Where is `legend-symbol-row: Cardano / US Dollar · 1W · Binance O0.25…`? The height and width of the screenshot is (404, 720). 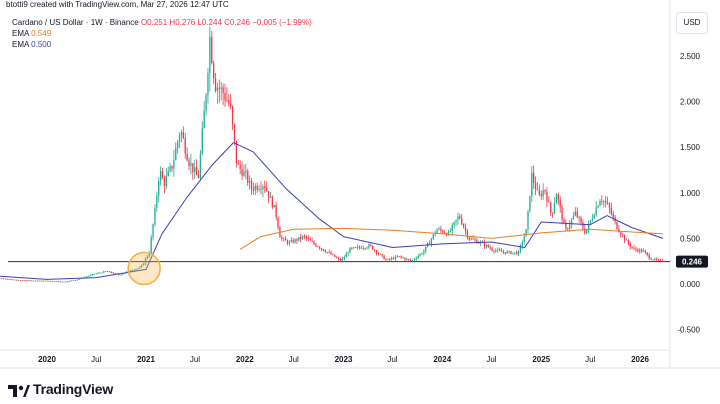
legend-symbol-row: Cardano / US Dollar · 1W · Binance O0.25… is located at coordinates (162, 22).